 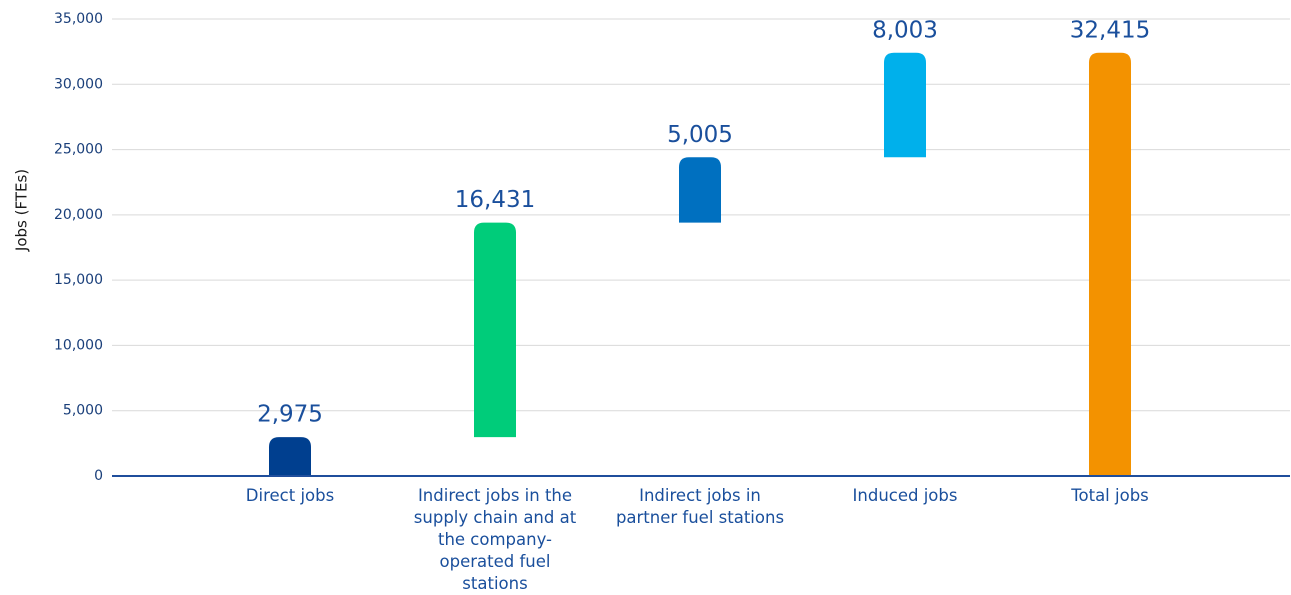 What do you see at coordinates (495, 200) in the screenshot?
I see `value-label: 16,431` at bounding box center [495, 200].